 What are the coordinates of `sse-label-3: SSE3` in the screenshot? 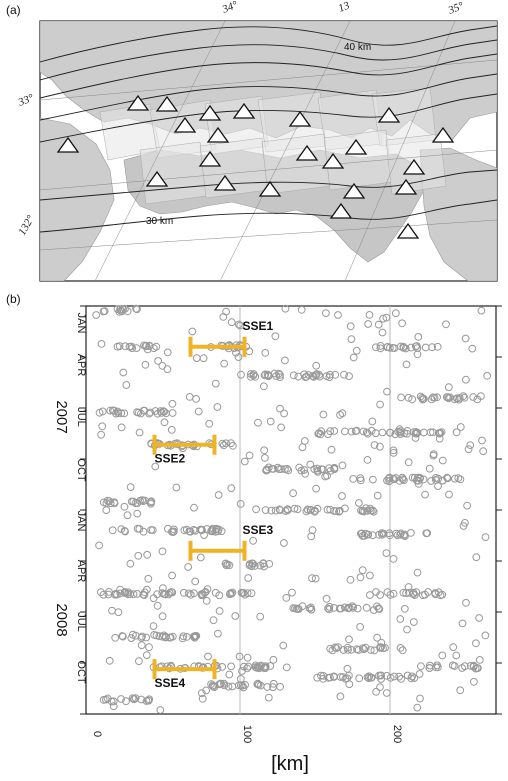 It's located at (258, 530).